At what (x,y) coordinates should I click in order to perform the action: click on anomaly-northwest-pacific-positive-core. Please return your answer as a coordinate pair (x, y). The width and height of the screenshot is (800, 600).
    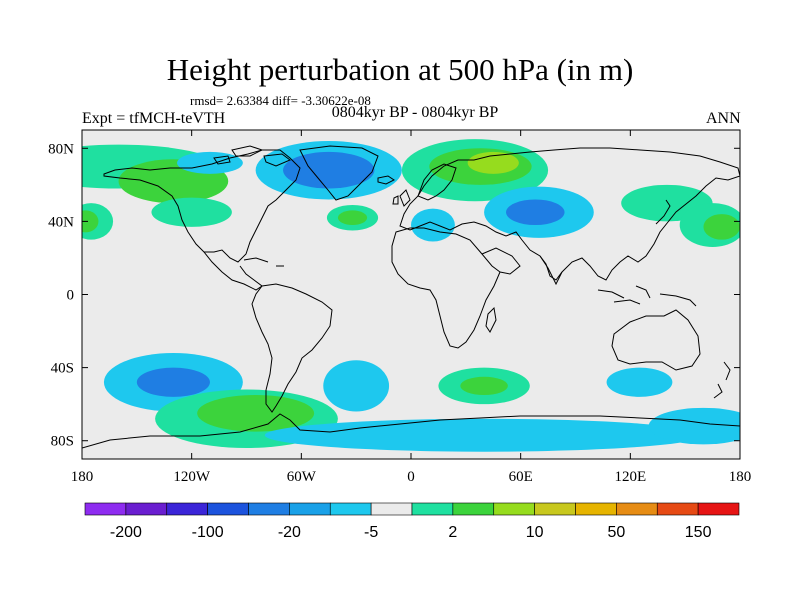
    Looking at the image, I should click on (721, 227).